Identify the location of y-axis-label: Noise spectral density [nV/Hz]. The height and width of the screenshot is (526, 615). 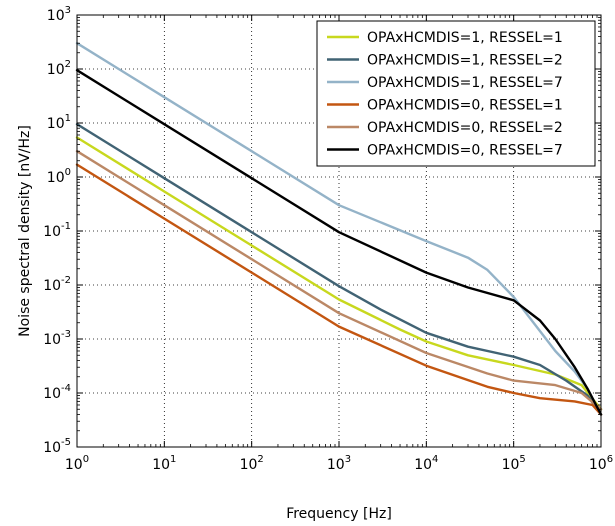
(25, 231).